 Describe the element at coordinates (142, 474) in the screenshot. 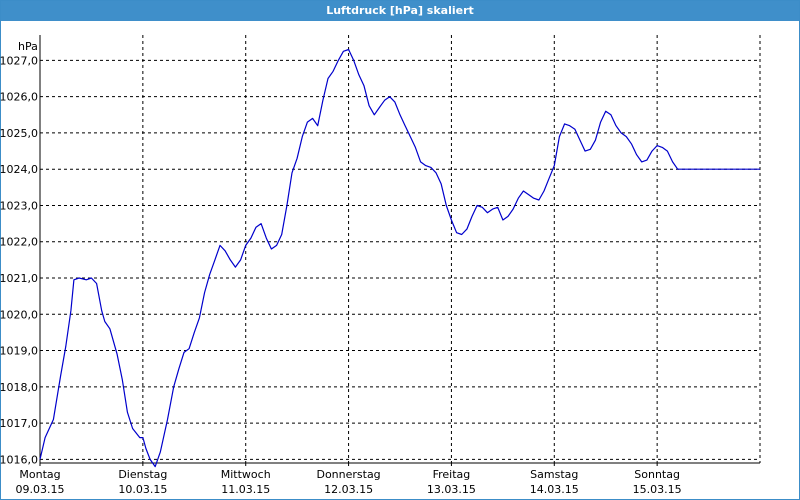

I see `x-tick-day-label: Dienstag` at that location.